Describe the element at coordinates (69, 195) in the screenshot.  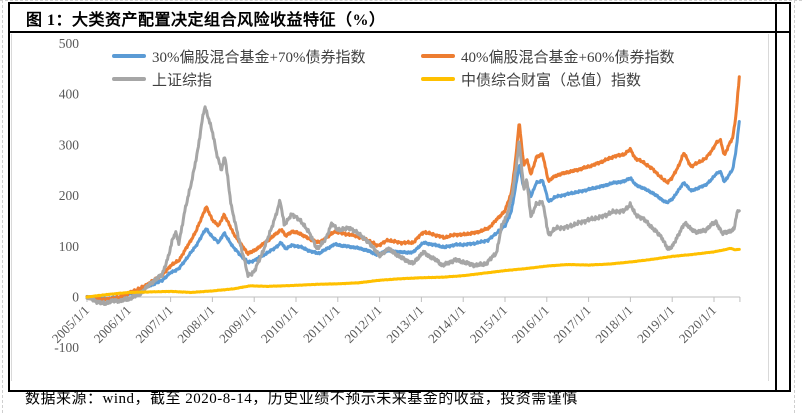
I see `y-tick-label: 200` at that location.